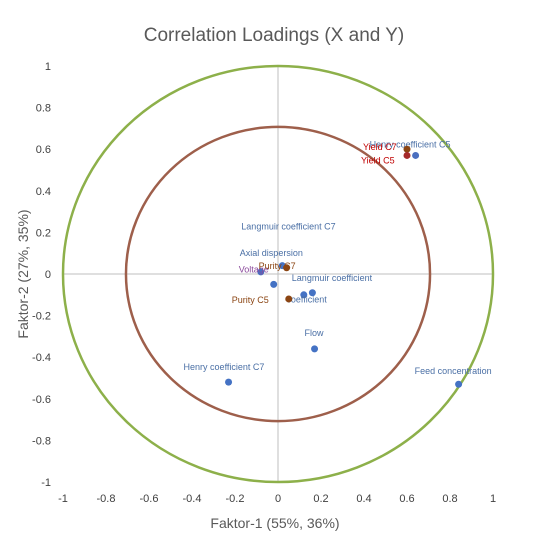 The height and width of the screenshot is (550, 549). I want to click on data-point-label: coefficient, so click(306, 300).